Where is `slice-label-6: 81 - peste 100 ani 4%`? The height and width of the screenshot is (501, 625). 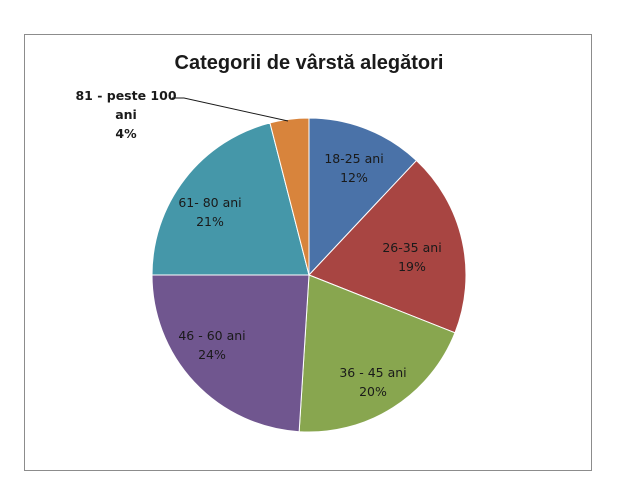 slice-label-6: 81 - peste 100 ani 4% is located at coordinates (125, 114).